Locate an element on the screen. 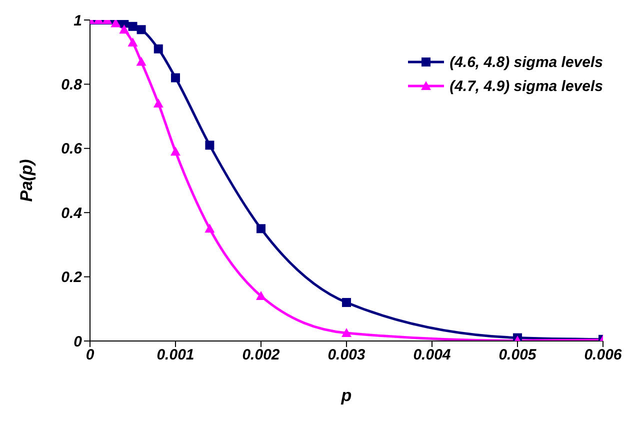  y-tick-label: 1 is located at coordinates (78, 21).